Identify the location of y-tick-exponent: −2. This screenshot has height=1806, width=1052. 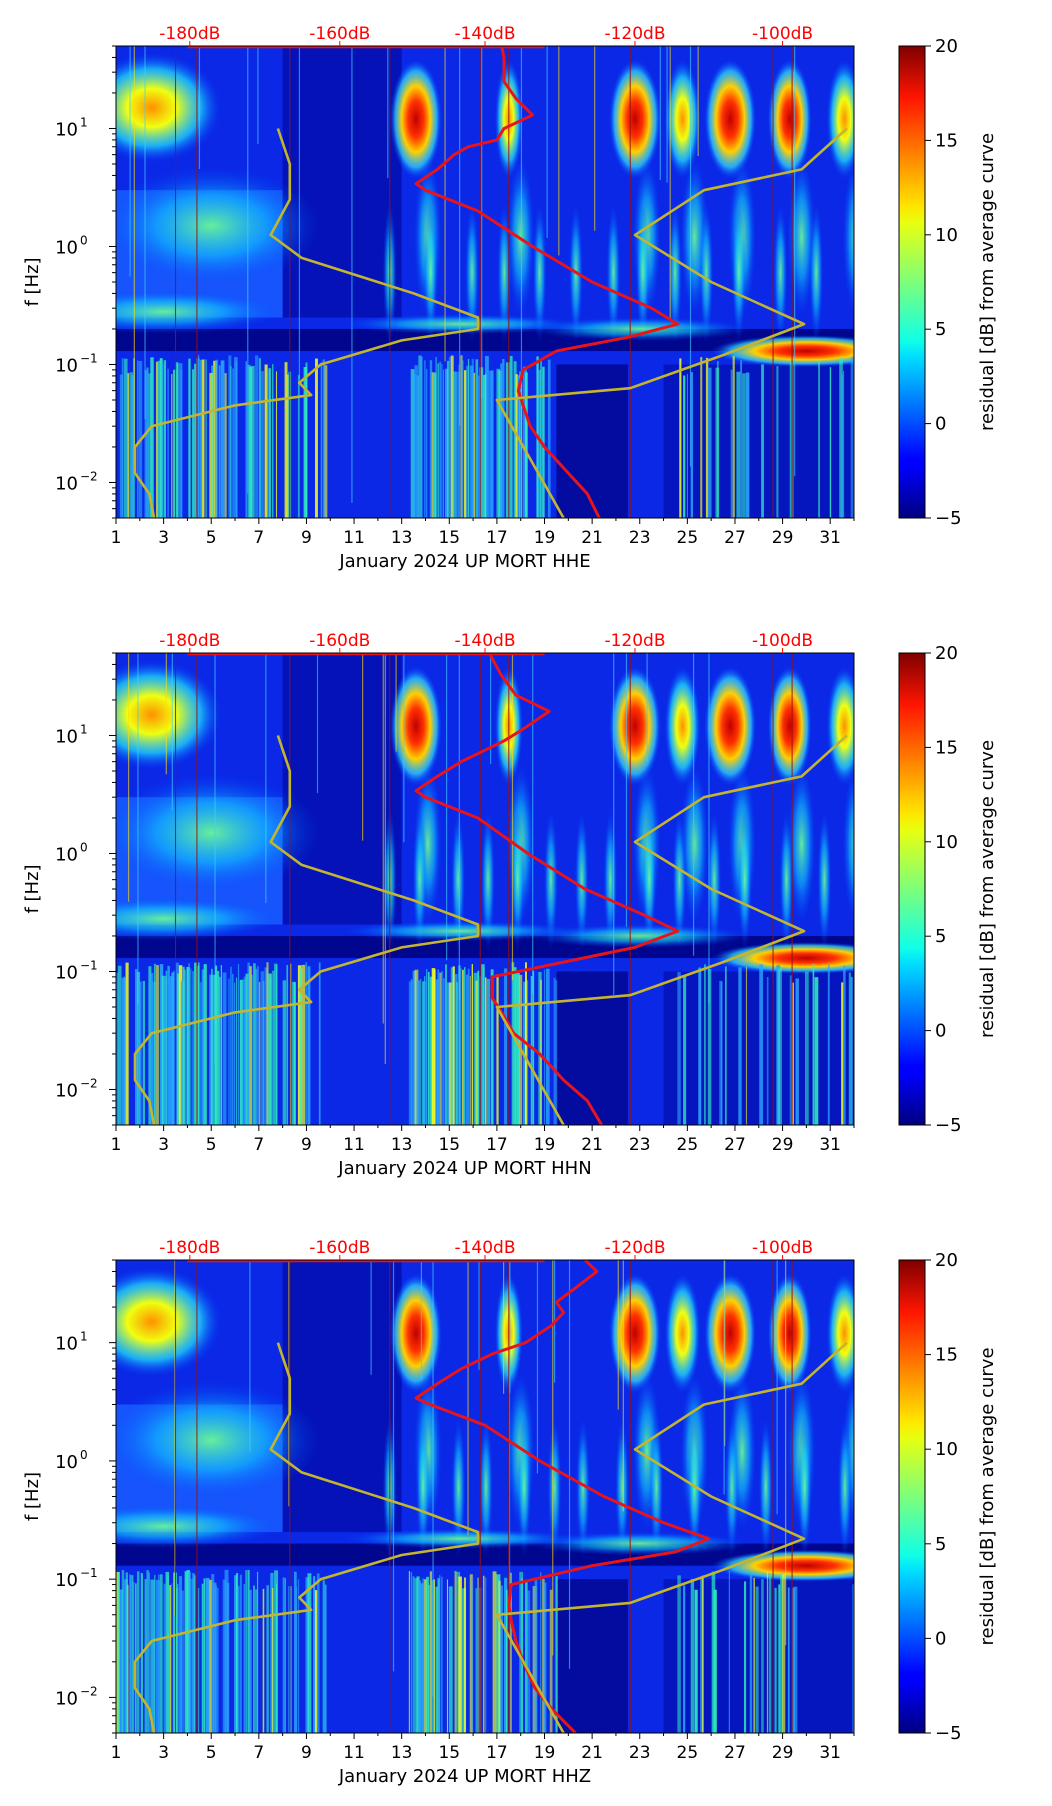
(89, 476).